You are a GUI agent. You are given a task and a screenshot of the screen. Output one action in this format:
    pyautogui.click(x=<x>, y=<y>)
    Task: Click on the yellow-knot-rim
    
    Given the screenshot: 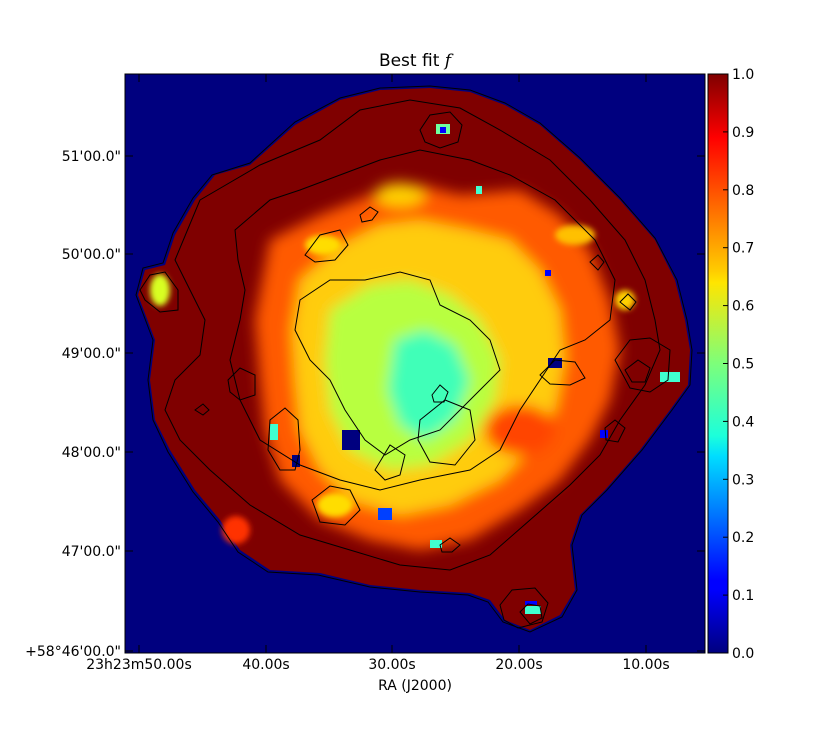 What is the action you would take?
    pyautogui.click(x=575, y=235)
    